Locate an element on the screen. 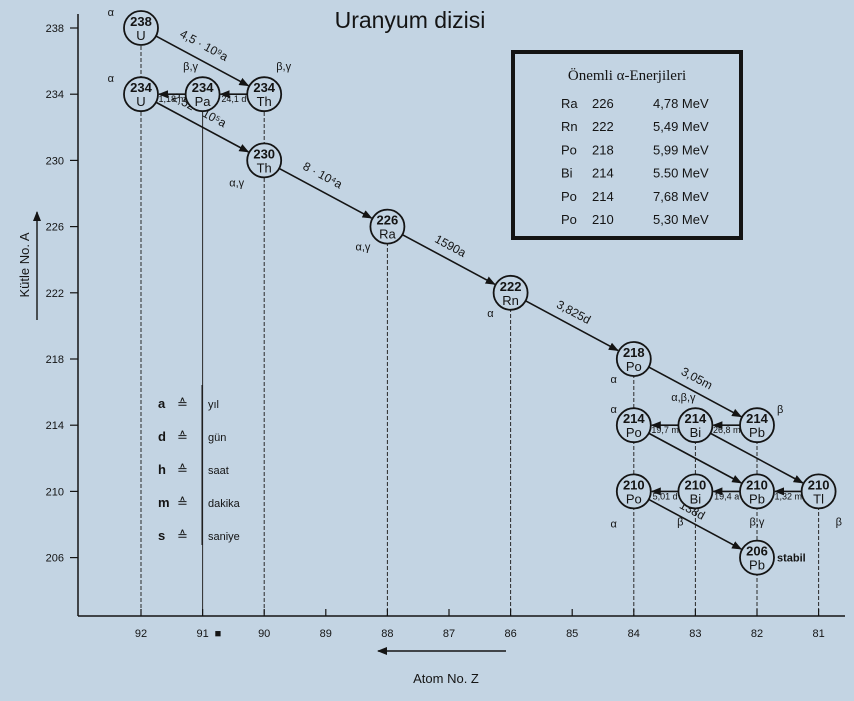 Image resolution: width=854 pixels, height=701 pixels. nuclide-symbol: U is located at coordinates (140, 35).